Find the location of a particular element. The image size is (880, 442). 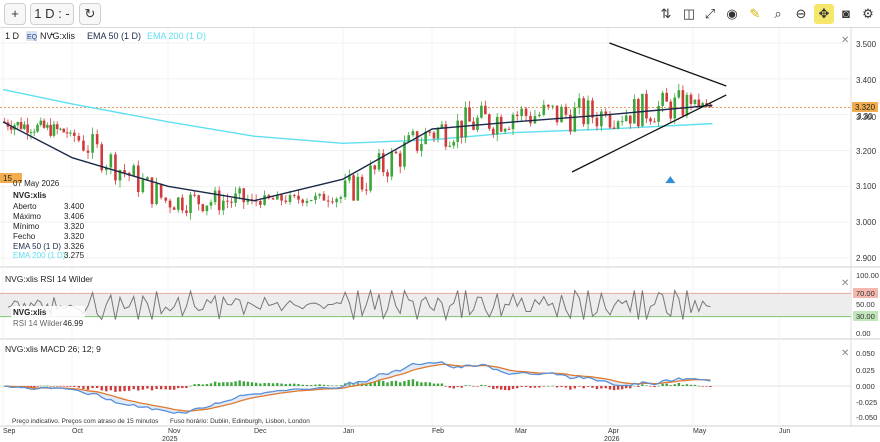

zoom-out-icon: ⊖ is located at coordinates (801, 13).